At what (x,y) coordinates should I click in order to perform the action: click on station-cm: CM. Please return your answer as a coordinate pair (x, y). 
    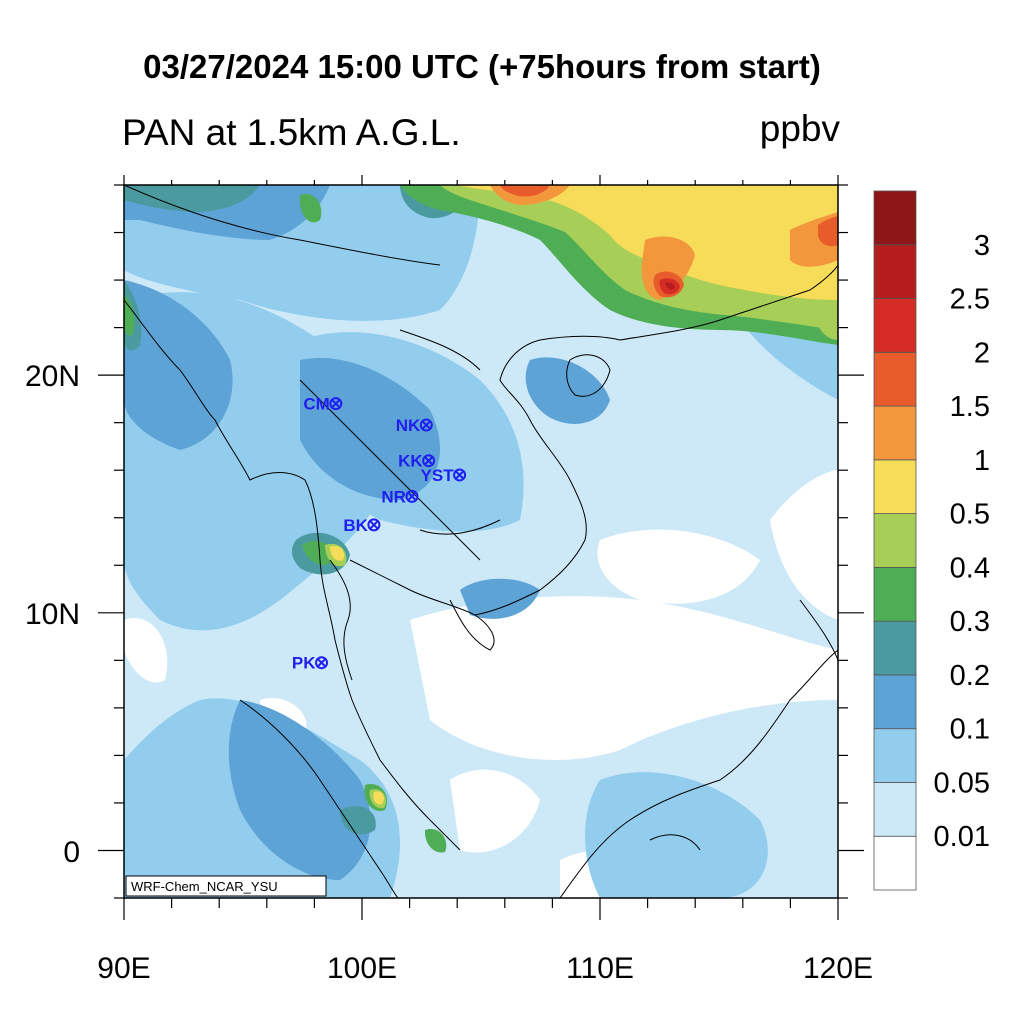
    Looking at the image, I should click on (323, 404).